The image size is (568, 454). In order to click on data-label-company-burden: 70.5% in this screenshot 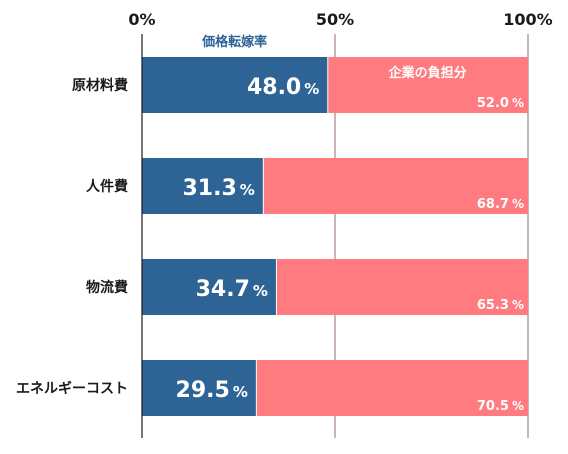, I will do `click(500, 406)`.